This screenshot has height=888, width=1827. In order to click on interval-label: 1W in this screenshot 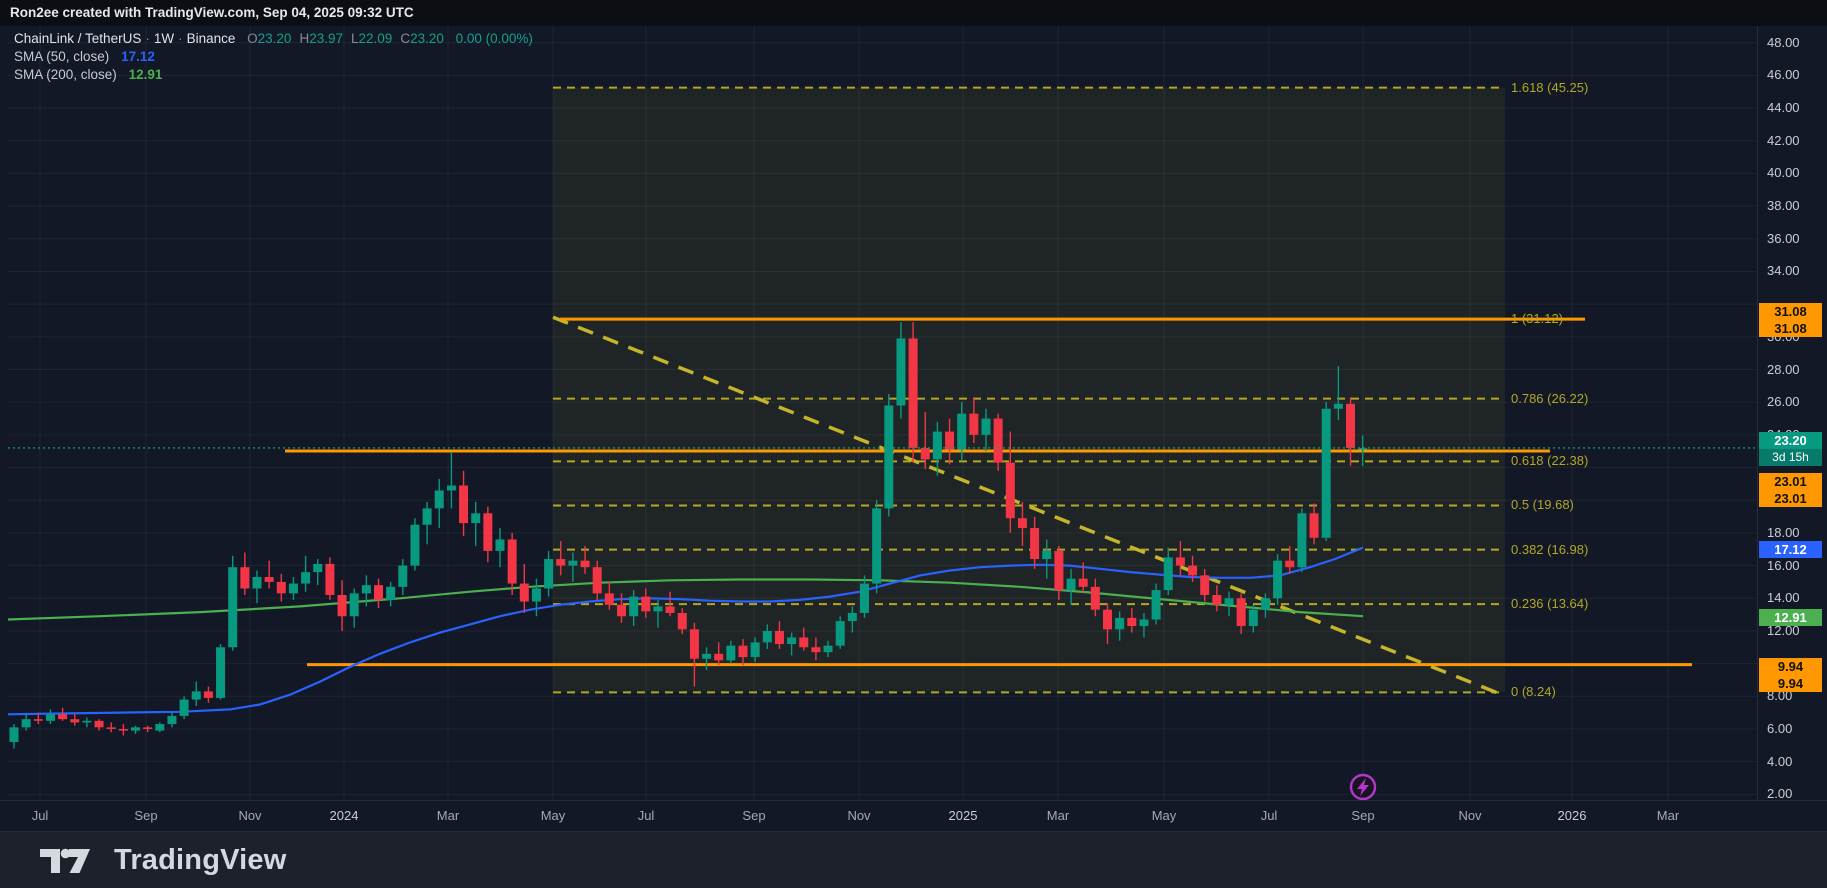, I will do `click(164, 38)`.